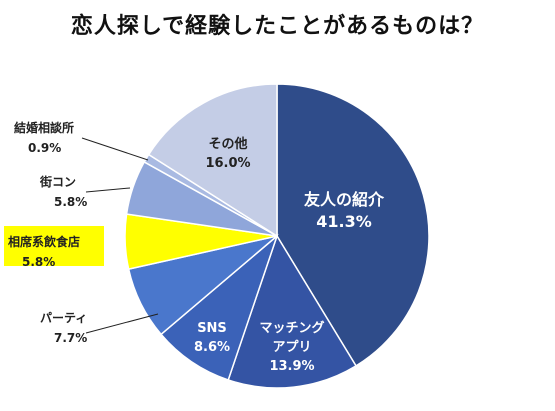 The image size is (555, 411). I want to click on slice-label-6: 結婚相談所 0.9%, so click(44, 137).